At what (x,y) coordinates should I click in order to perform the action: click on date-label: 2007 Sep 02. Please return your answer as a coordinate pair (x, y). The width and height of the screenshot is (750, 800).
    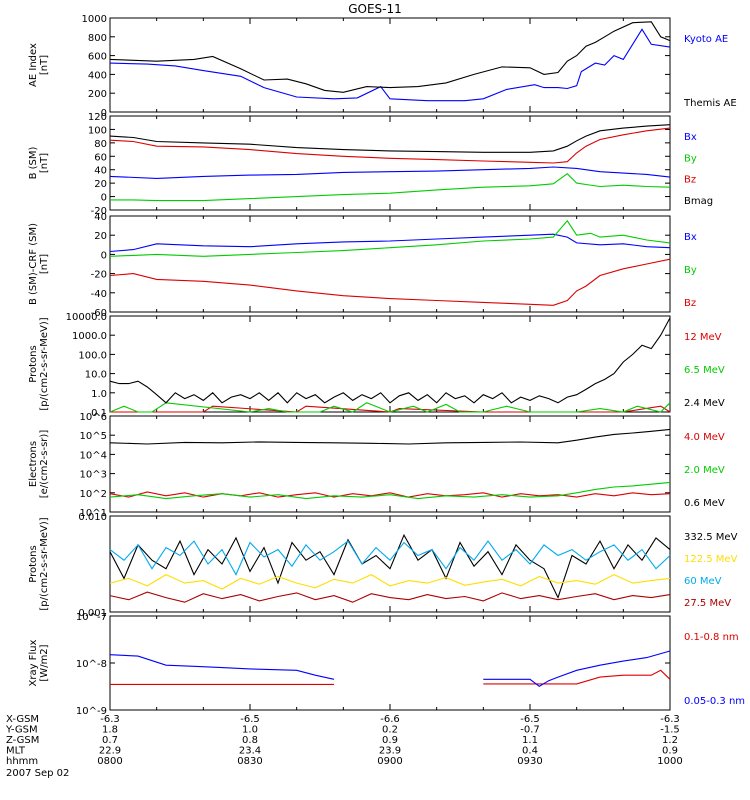
    Looking at the image, I should click on (37, 773).